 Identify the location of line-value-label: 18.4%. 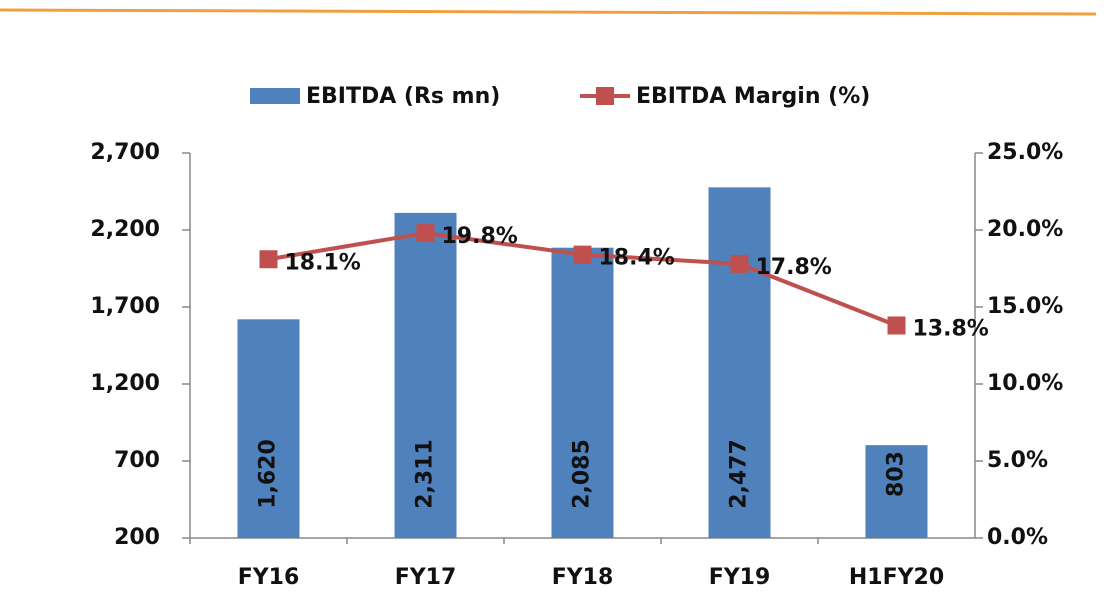
(637, 258).